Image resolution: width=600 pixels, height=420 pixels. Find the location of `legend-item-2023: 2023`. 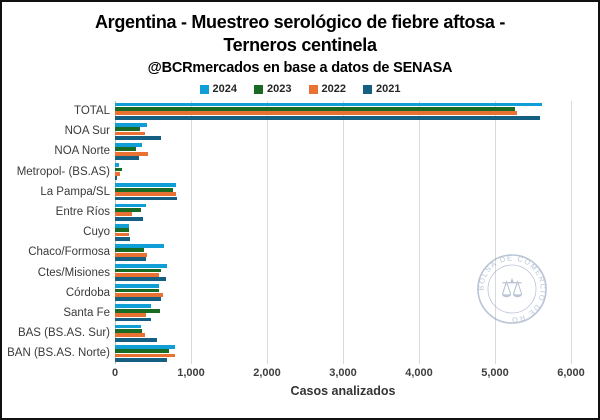

legend-item-2023: 2023 is located at coordinates (273, 89).